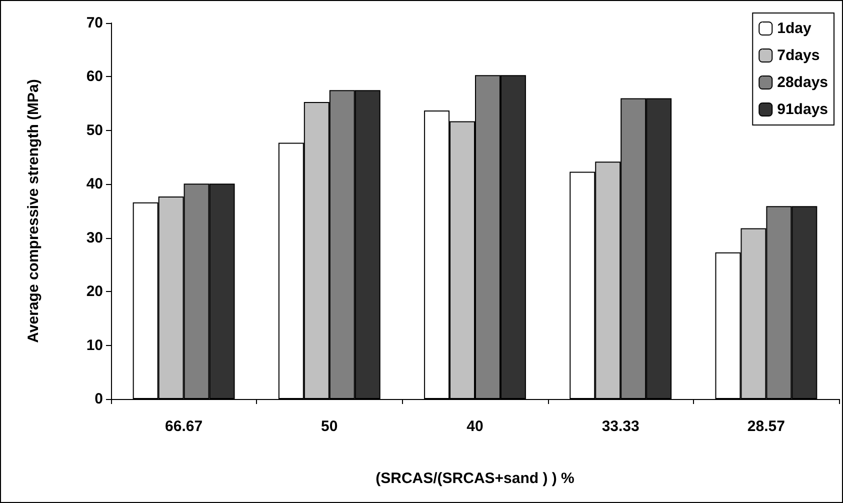  What do you see at coordinates (766, 426) in the screenshot?
I see `x-tick-label: 28.57` at bounding box center [766, 426].